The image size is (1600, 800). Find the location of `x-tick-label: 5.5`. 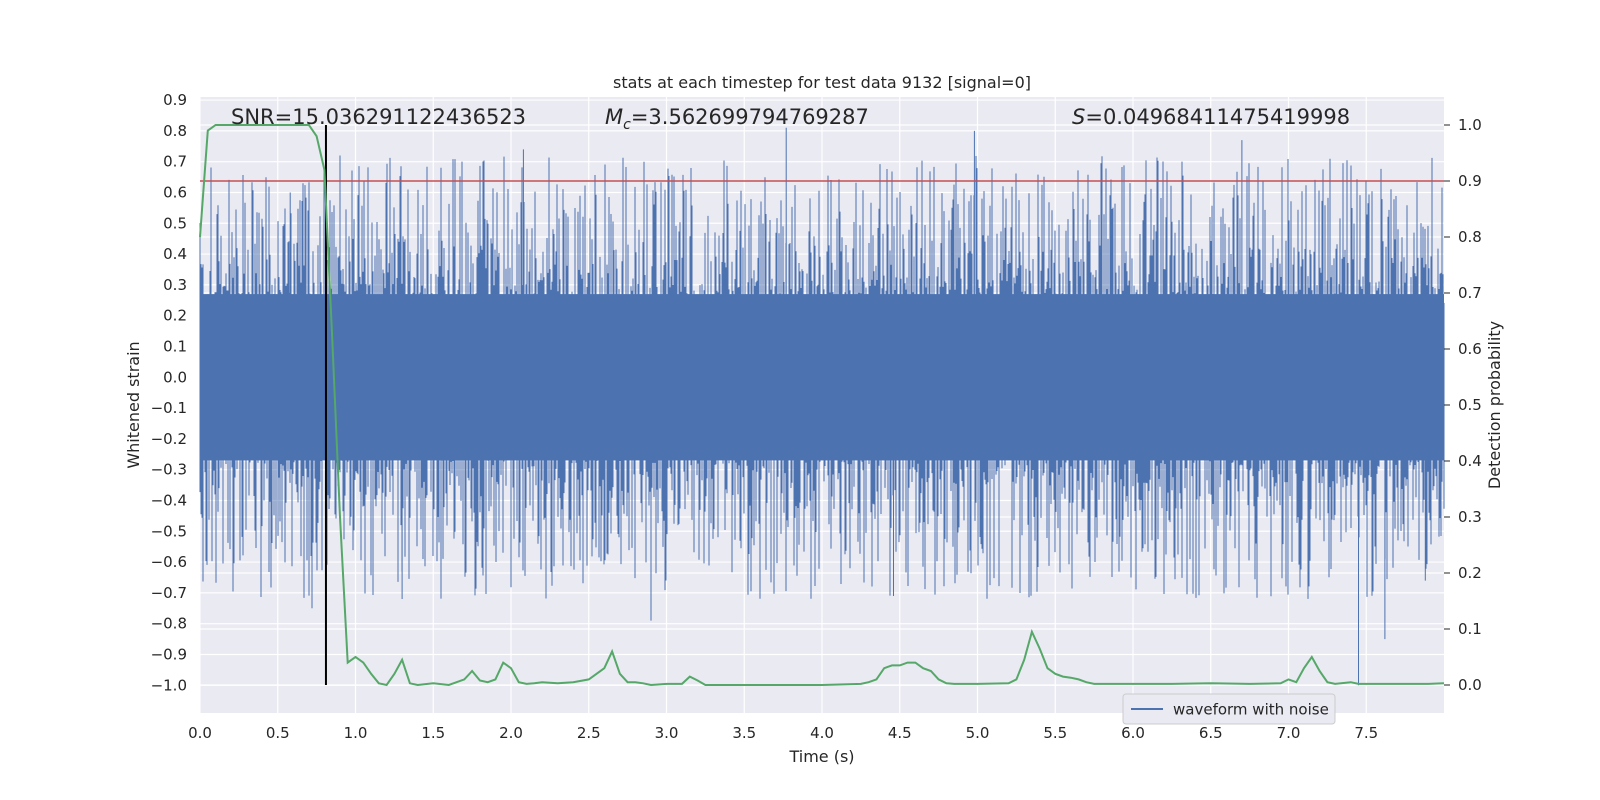

x-tick-label: 5.5 is located at coordinates (1055, 733).